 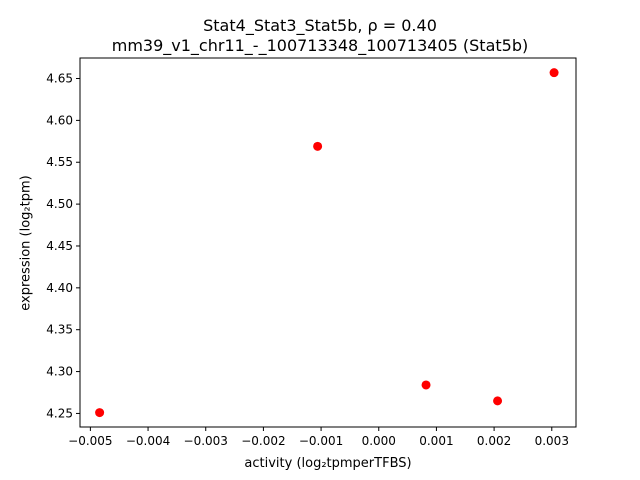 I want to click on y-tick-label: 4.55, so click(x=59, y=162).